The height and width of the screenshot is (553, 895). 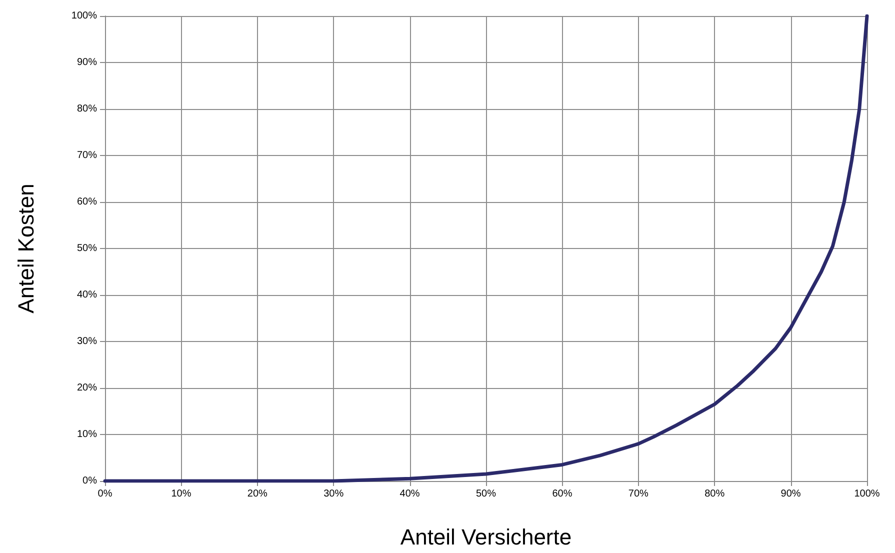 I want to click on y-tick-label: 70%, so click(x=87, y=155).